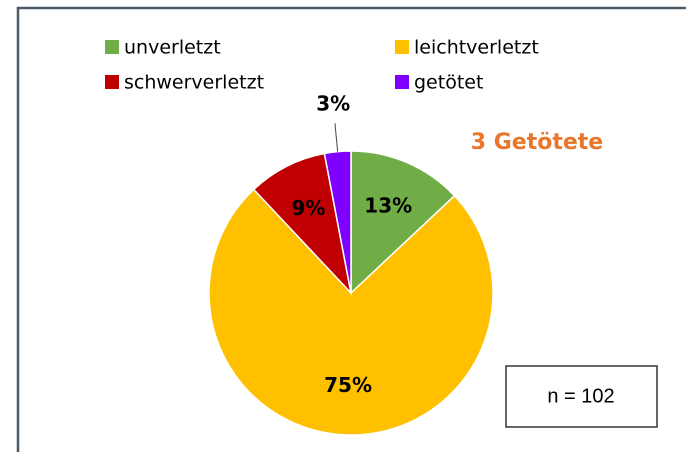 This screenshot has width=688, height=456. What do you see at coordinates (333, 103) in the screenshot?
I see `data-label: 3%` at bounding box center [333, 103].